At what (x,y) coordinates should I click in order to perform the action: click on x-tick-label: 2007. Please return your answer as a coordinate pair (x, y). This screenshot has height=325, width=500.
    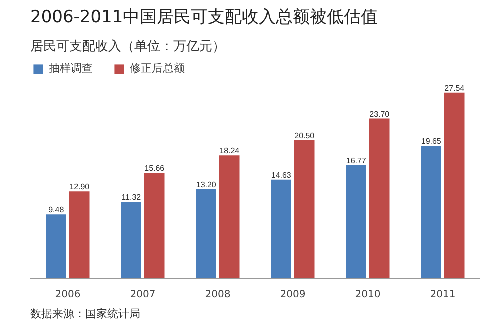
    Looking at the image, I should click on (143, 295).